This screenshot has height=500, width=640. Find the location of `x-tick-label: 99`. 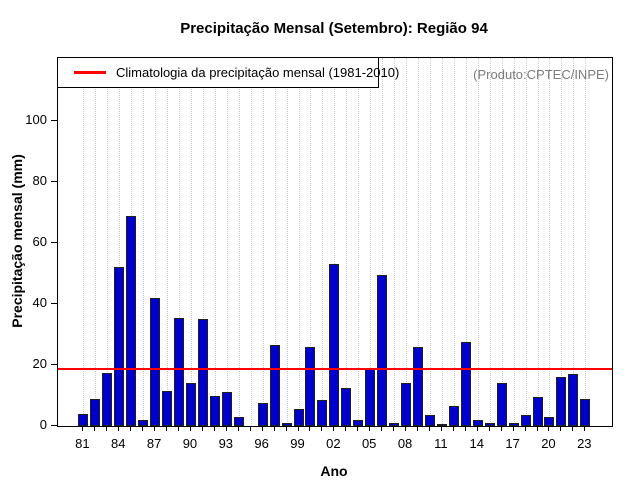

x-tick-label: 99 is located at coordinates (297, 443).